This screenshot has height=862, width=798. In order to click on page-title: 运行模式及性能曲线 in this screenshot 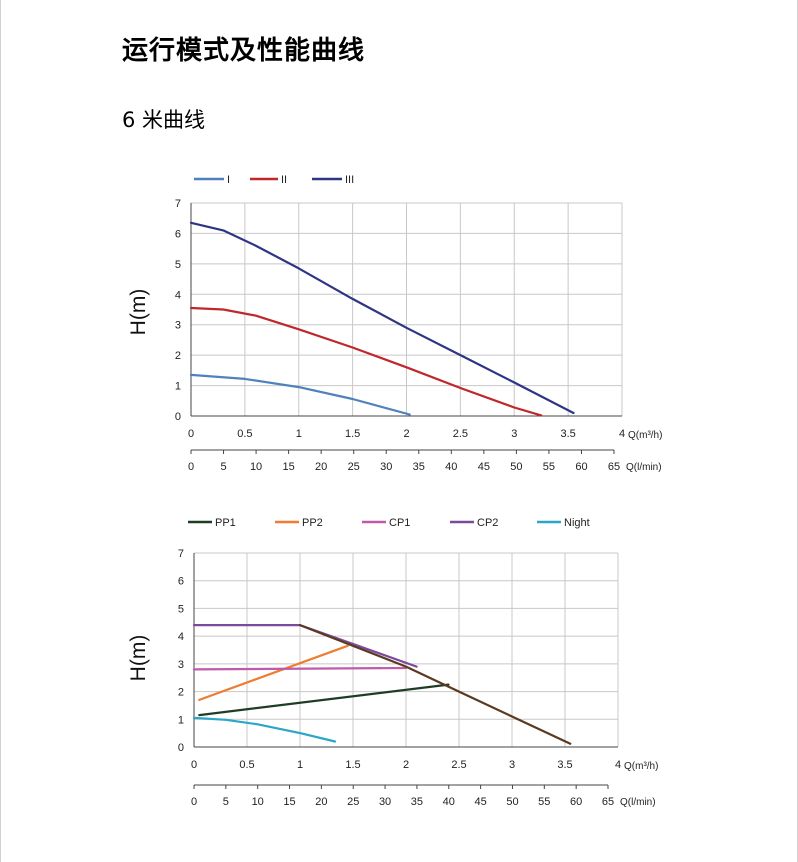, I will do `click(244, 51)`.